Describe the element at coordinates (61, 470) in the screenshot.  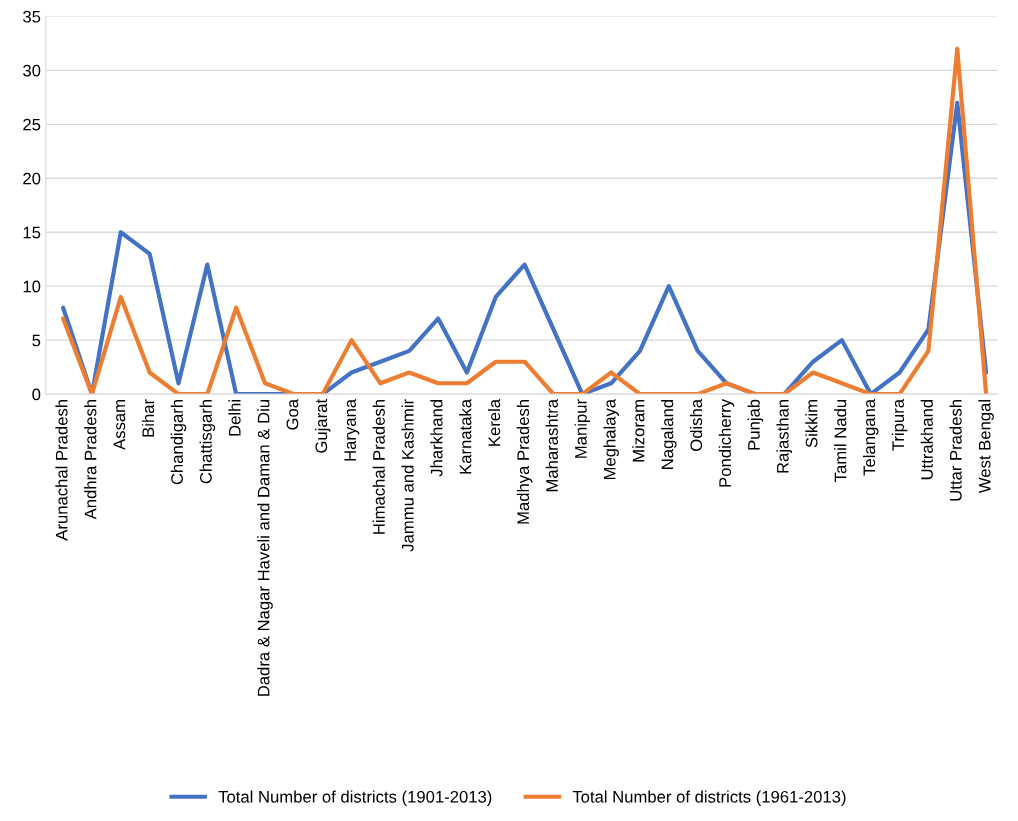
I see `x-tick-label: Arunachal Pradesh` at that location.